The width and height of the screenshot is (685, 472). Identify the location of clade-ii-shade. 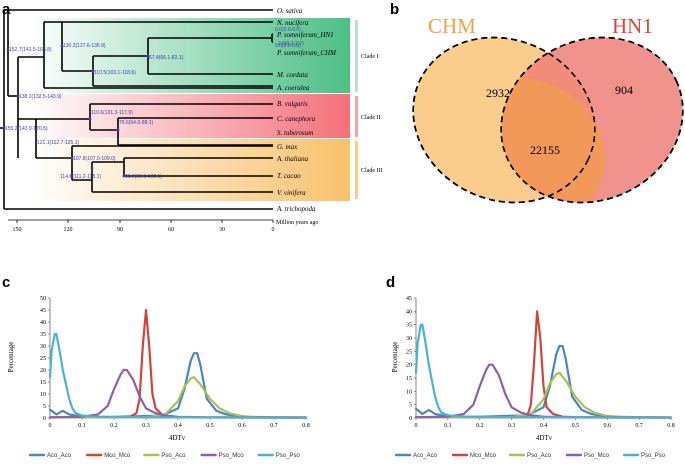
(190, 116).